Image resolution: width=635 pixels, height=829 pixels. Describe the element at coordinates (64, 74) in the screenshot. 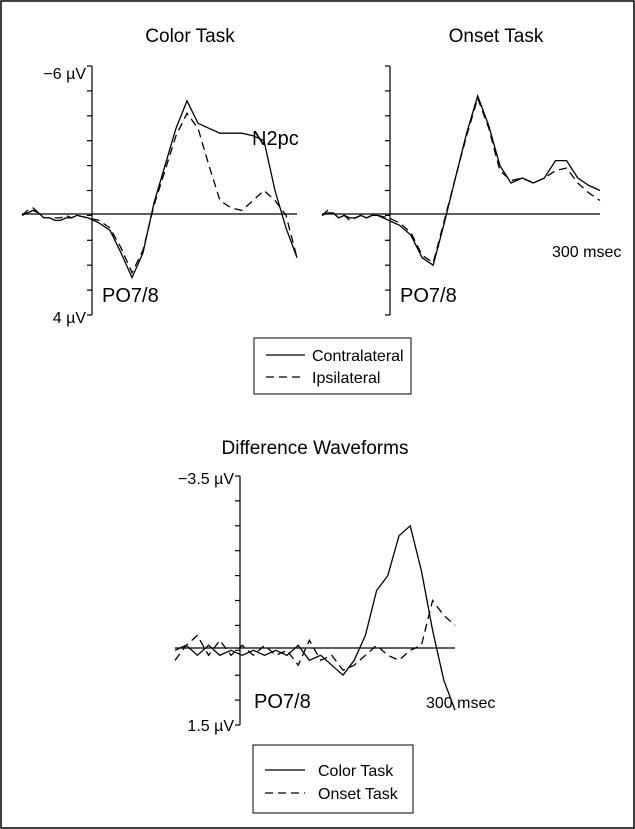

I see `color-y-top-label: −6 µV` at that location.